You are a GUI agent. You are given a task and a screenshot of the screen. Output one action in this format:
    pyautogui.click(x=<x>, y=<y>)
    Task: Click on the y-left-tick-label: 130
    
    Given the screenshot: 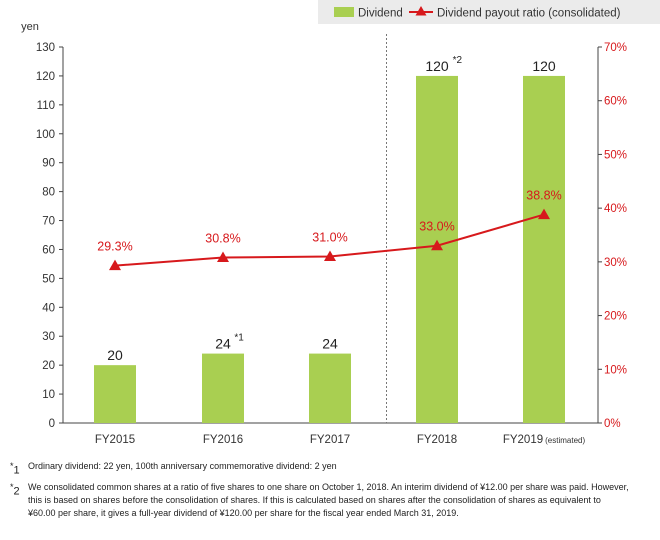 What is the action you would take?
    pyautogui.click(x=45, y=48)
    